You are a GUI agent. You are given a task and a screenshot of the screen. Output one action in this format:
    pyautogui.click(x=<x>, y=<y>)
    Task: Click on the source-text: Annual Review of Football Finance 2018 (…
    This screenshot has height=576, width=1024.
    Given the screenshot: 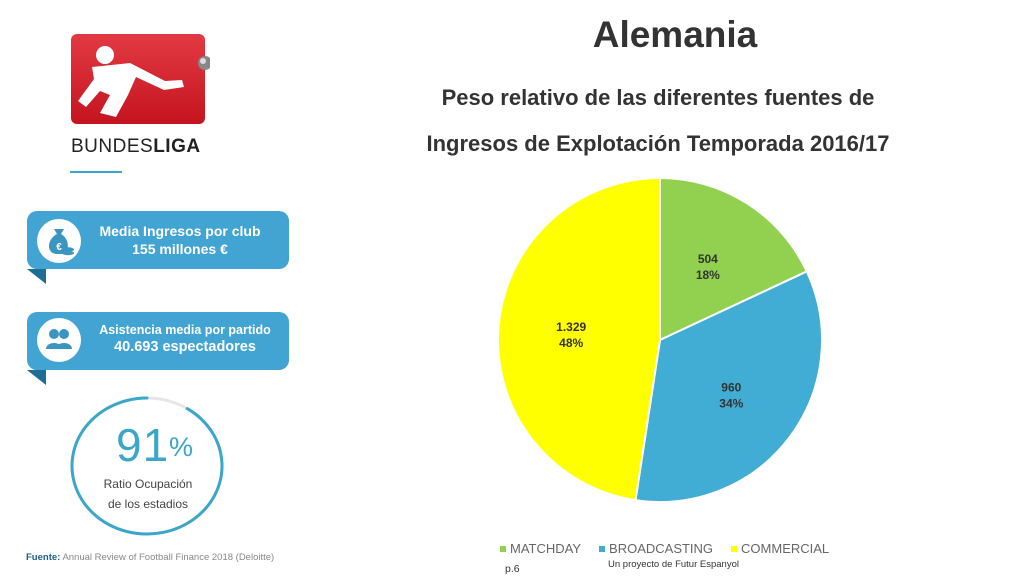 What is the action you would take?
    pyautogui.click(x=168, y=557)
    